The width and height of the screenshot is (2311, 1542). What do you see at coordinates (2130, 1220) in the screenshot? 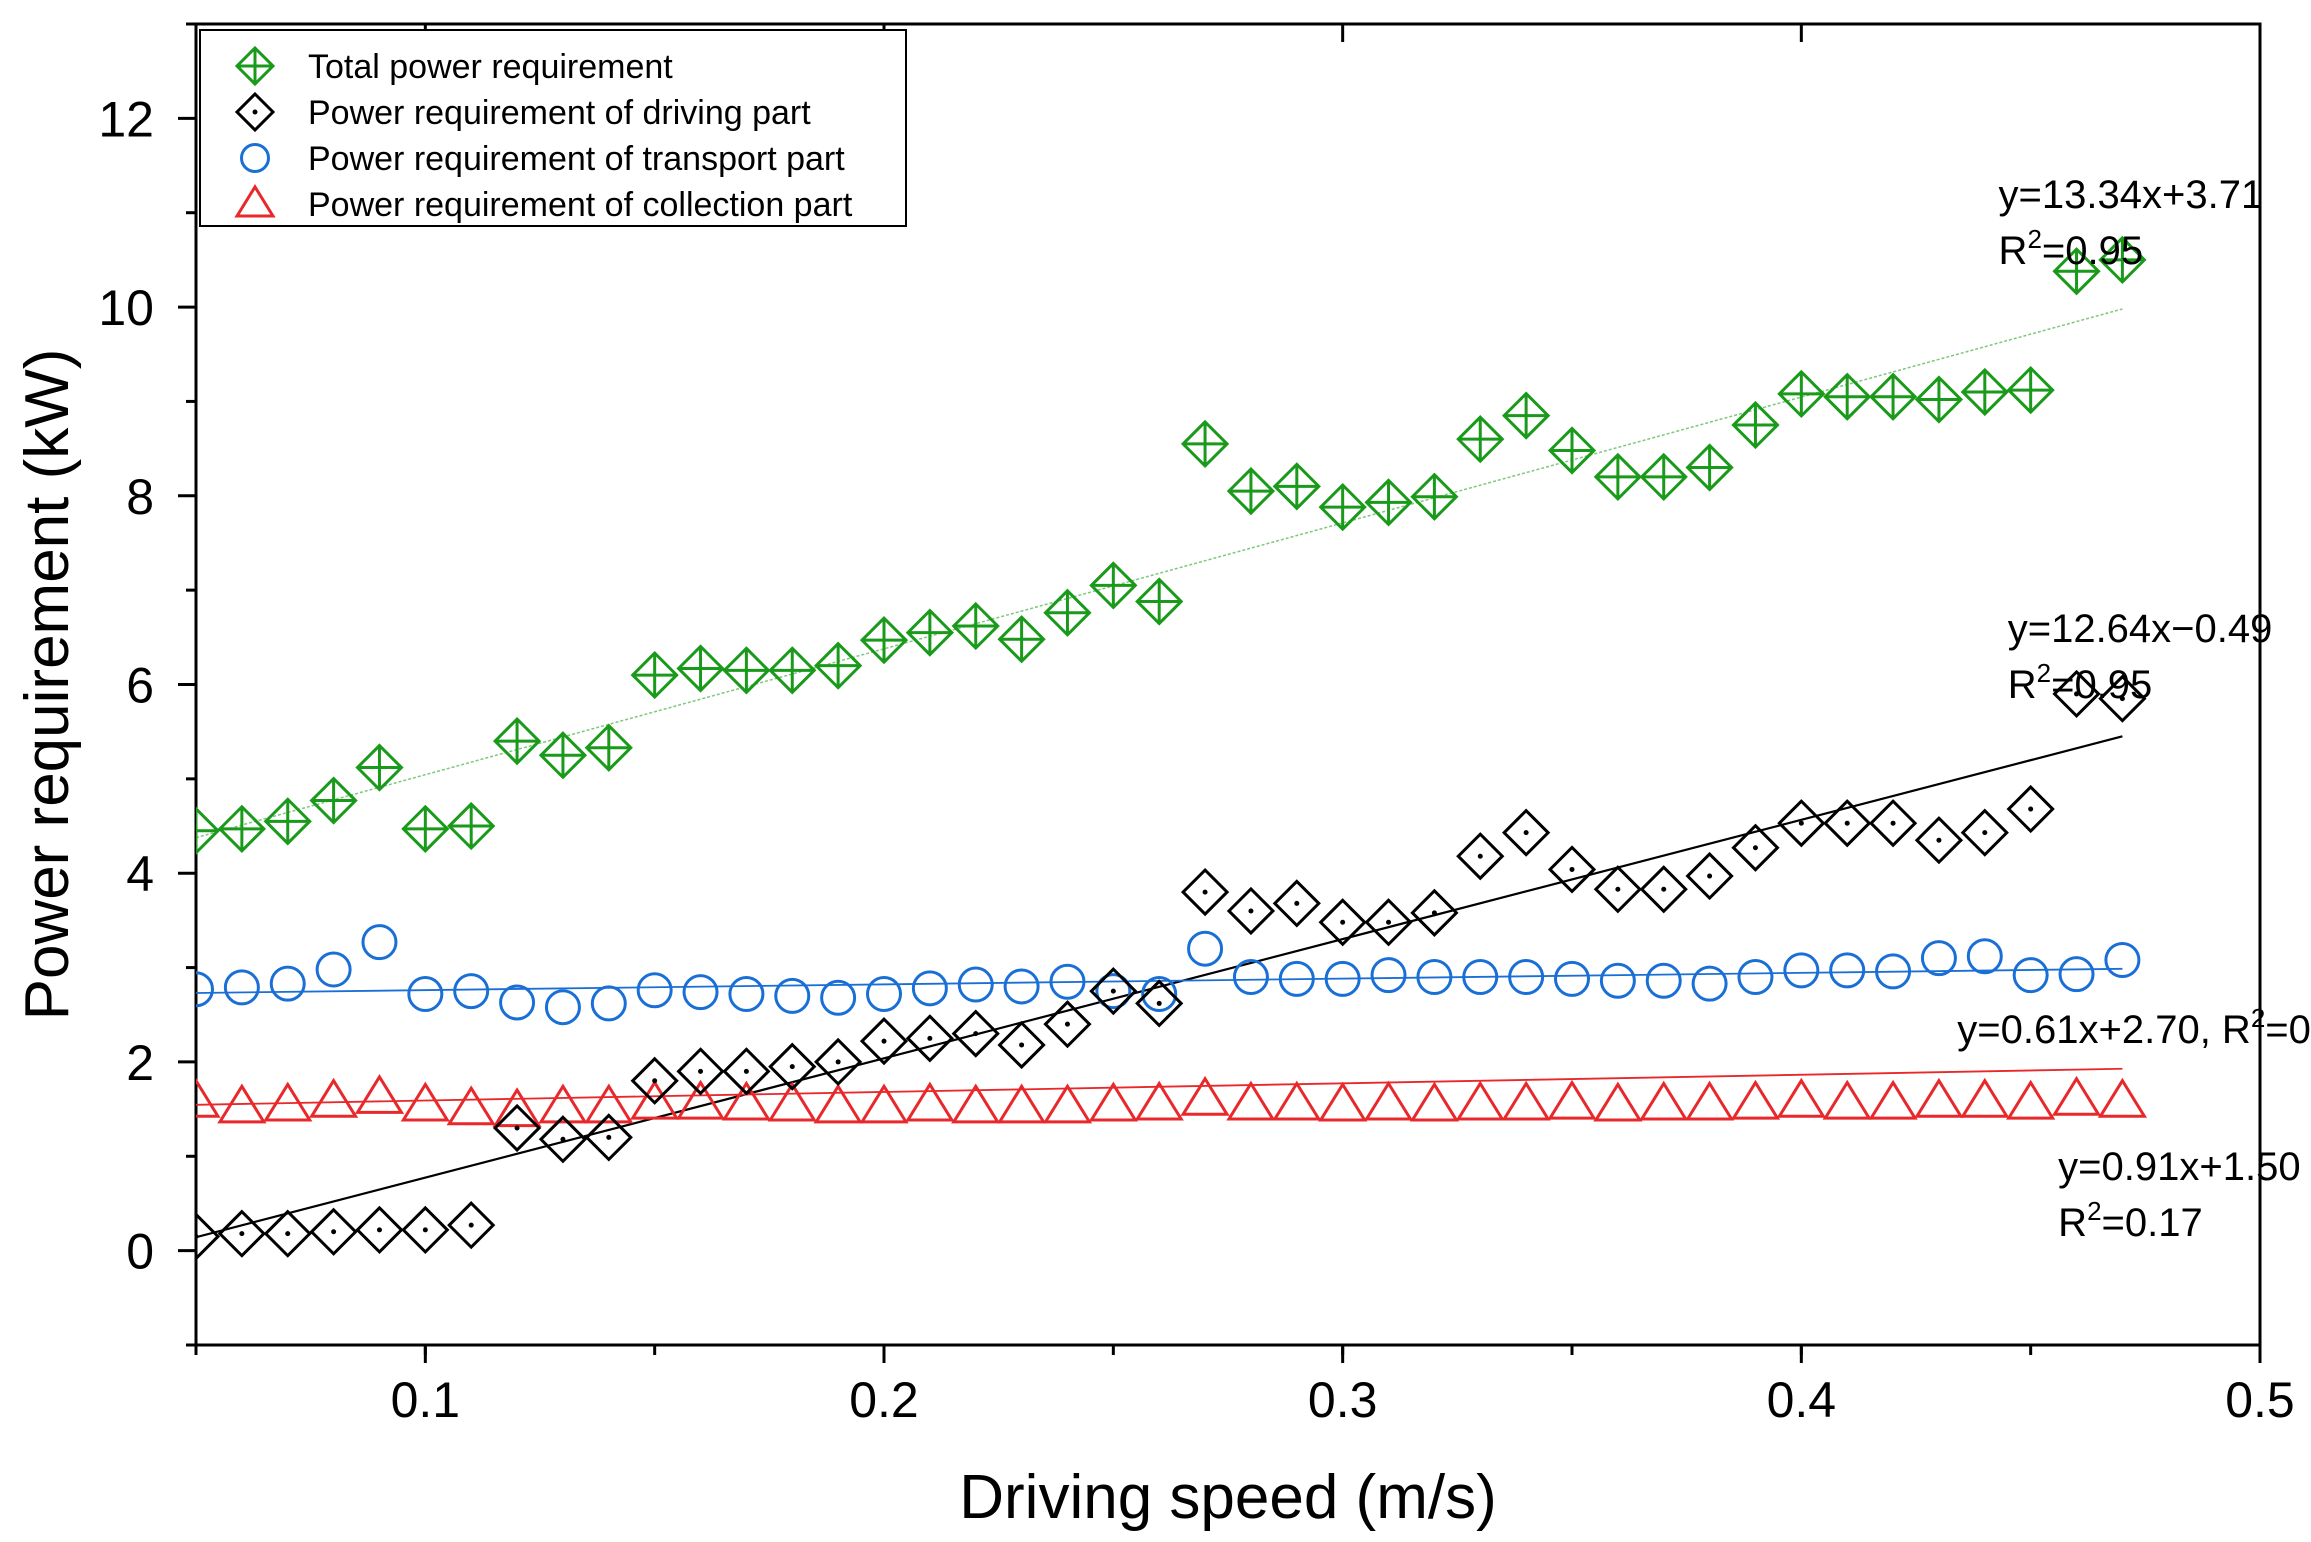
I see `fit-equation-3: R2=0.17` at bounding box center [2130, 1220].